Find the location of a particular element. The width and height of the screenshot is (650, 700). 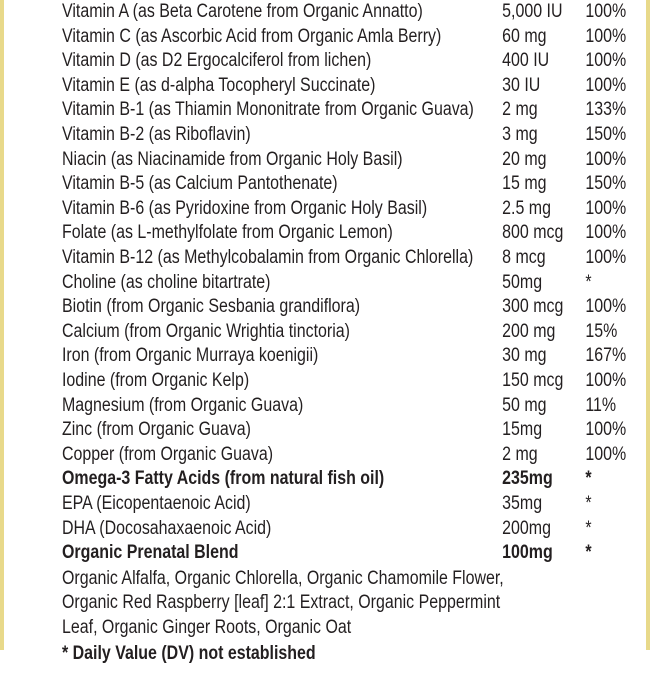

nutrient-amount: 200 mg is located at coordinates (529, 331).